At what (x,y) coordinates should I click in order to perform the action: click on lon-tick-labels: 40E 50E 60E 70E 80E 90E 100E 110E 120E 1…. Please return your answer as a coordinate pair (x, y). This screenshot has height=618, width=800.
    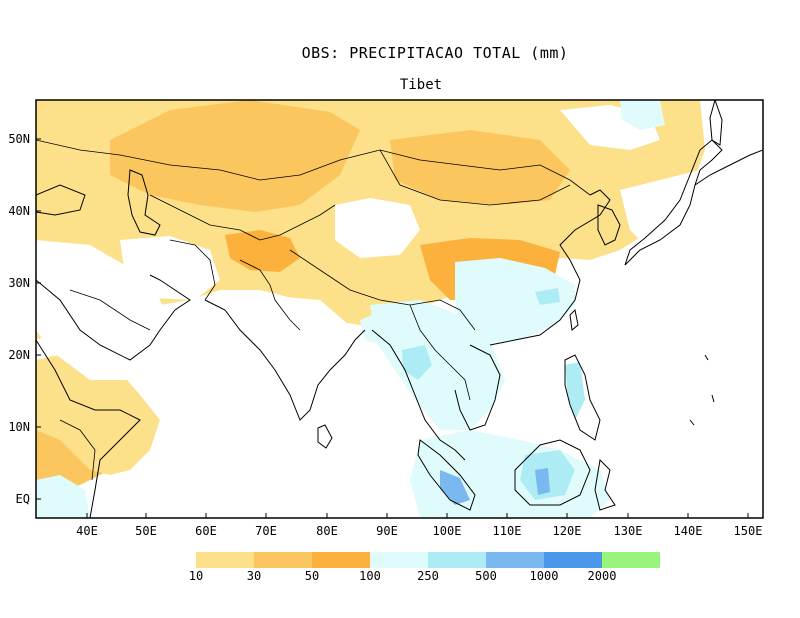
    Looking at the image, I should click on (419, 531).